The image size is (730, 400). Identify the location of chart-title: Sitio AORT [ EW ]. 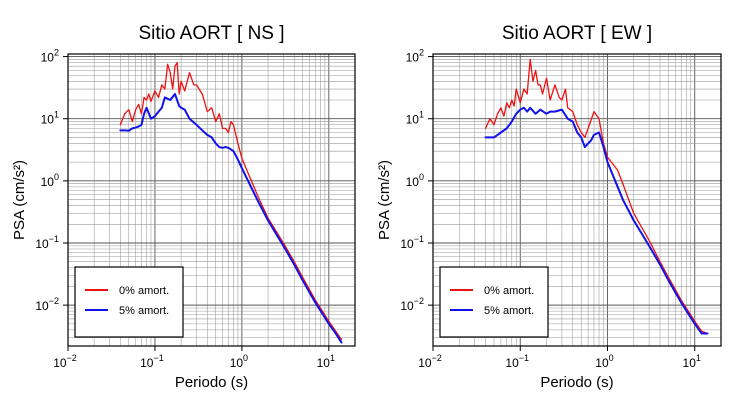
(577, 33).